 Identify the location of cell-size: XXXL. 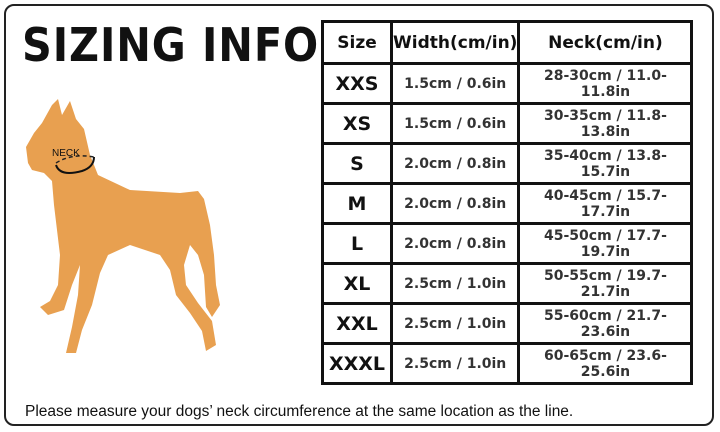
(357, 363).